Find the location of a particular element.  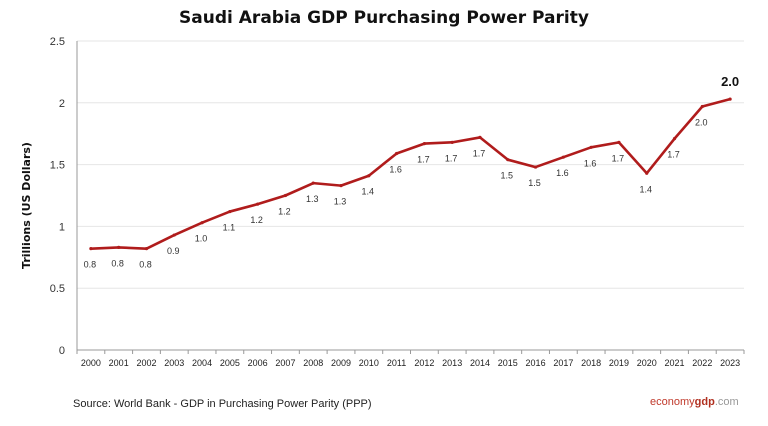

x-tick-label: 2010 is located at coordinates (369, 363).